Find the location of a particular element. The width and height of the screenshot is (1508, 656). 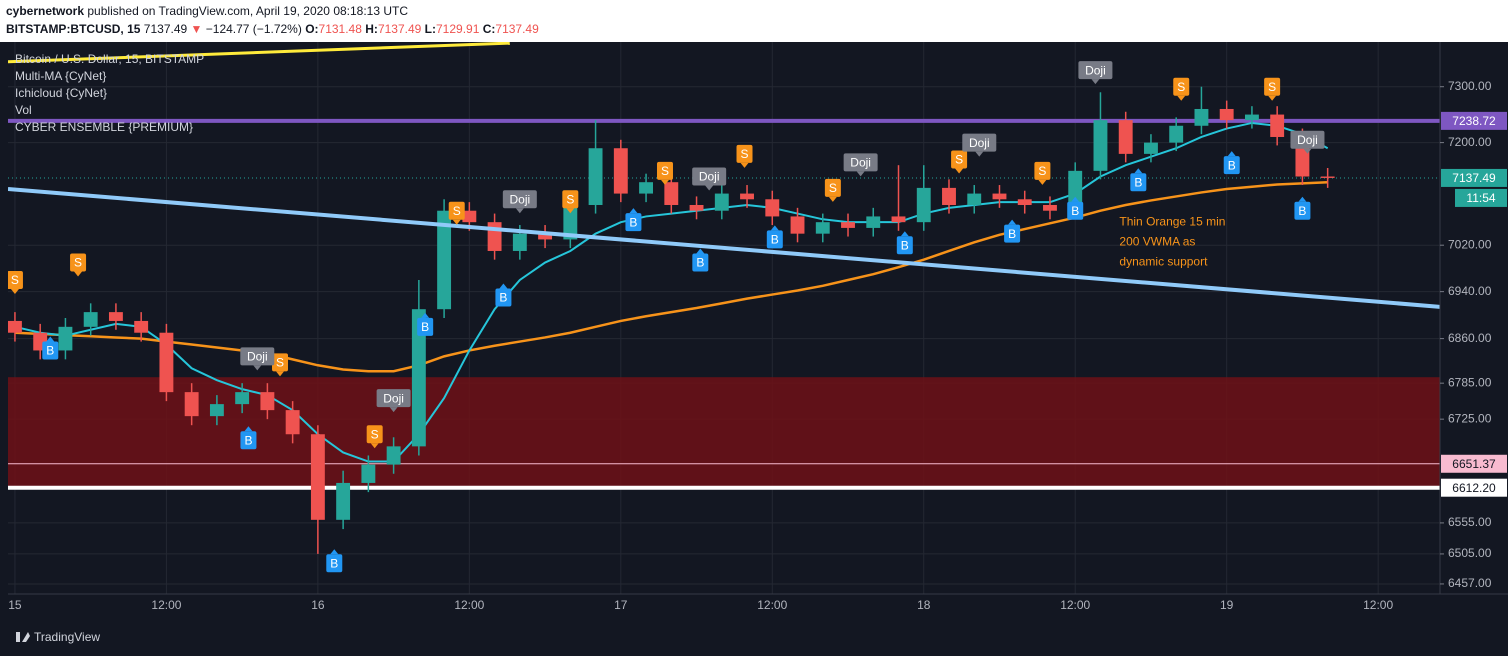

last-price: 7137.49 is located at coordinates (166, 29).